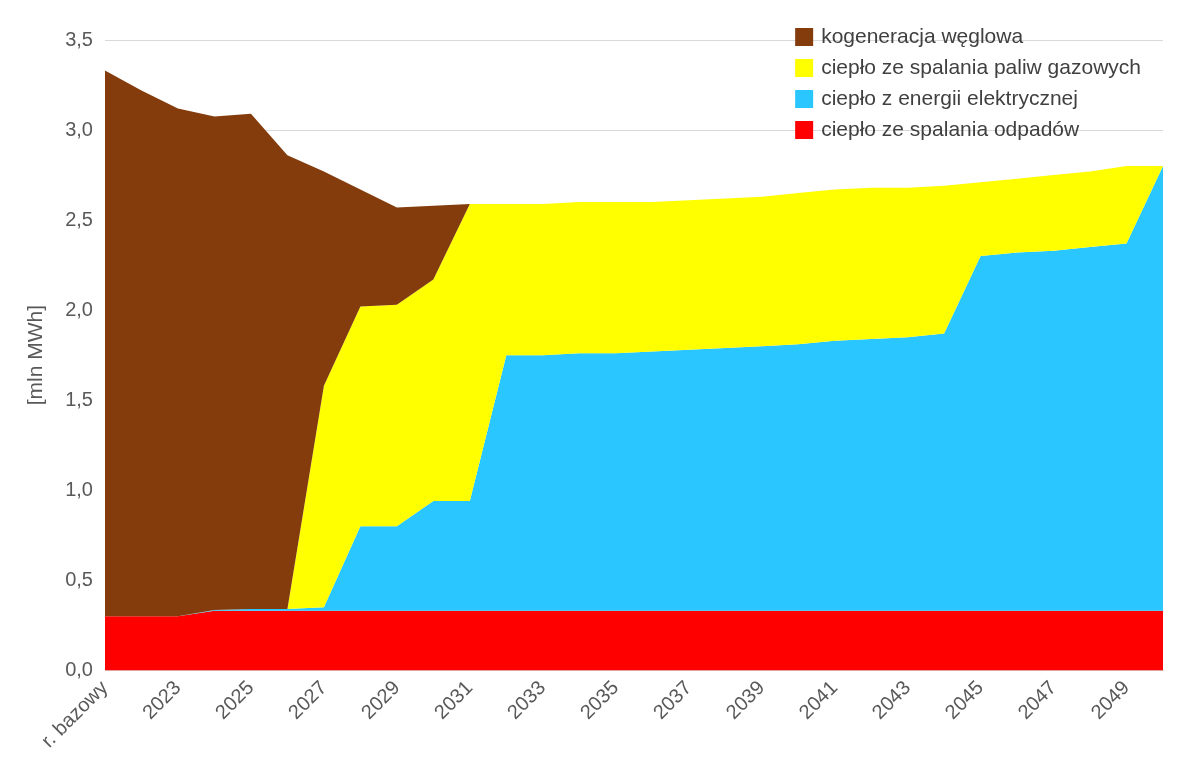 The height and width of the screenshot is (769, 1203). What do you see at coordinates (981, 66) in the screenshot?
I see `legend-label: ciepło ze spalania paliw gazowych` at bounding box center [981, 66].